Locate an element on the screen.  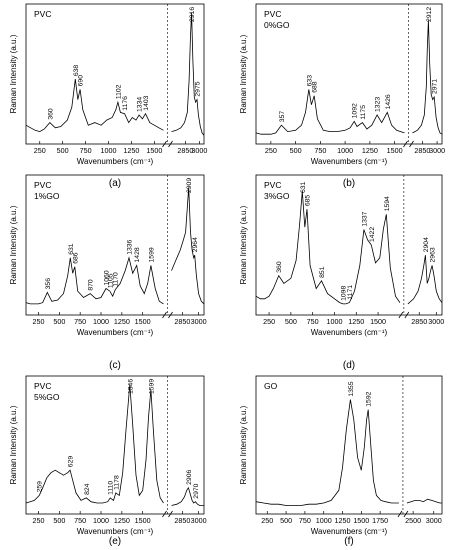
peak-label: 1092 is located at coordinates (355, 110).